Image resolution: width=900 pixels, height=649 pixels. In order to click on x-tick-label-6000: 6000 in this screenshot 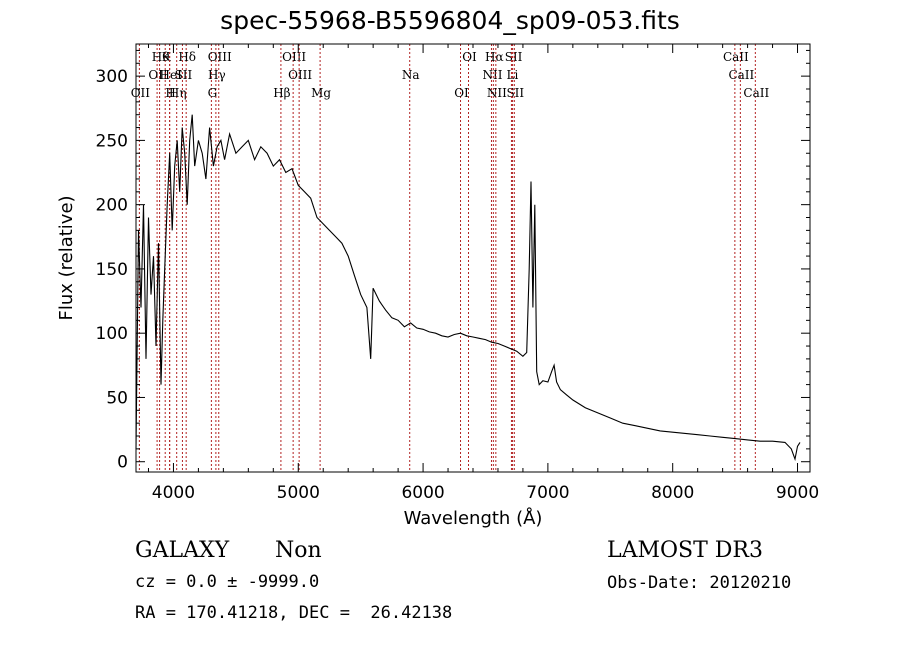, I will do `click(422, 493)`.